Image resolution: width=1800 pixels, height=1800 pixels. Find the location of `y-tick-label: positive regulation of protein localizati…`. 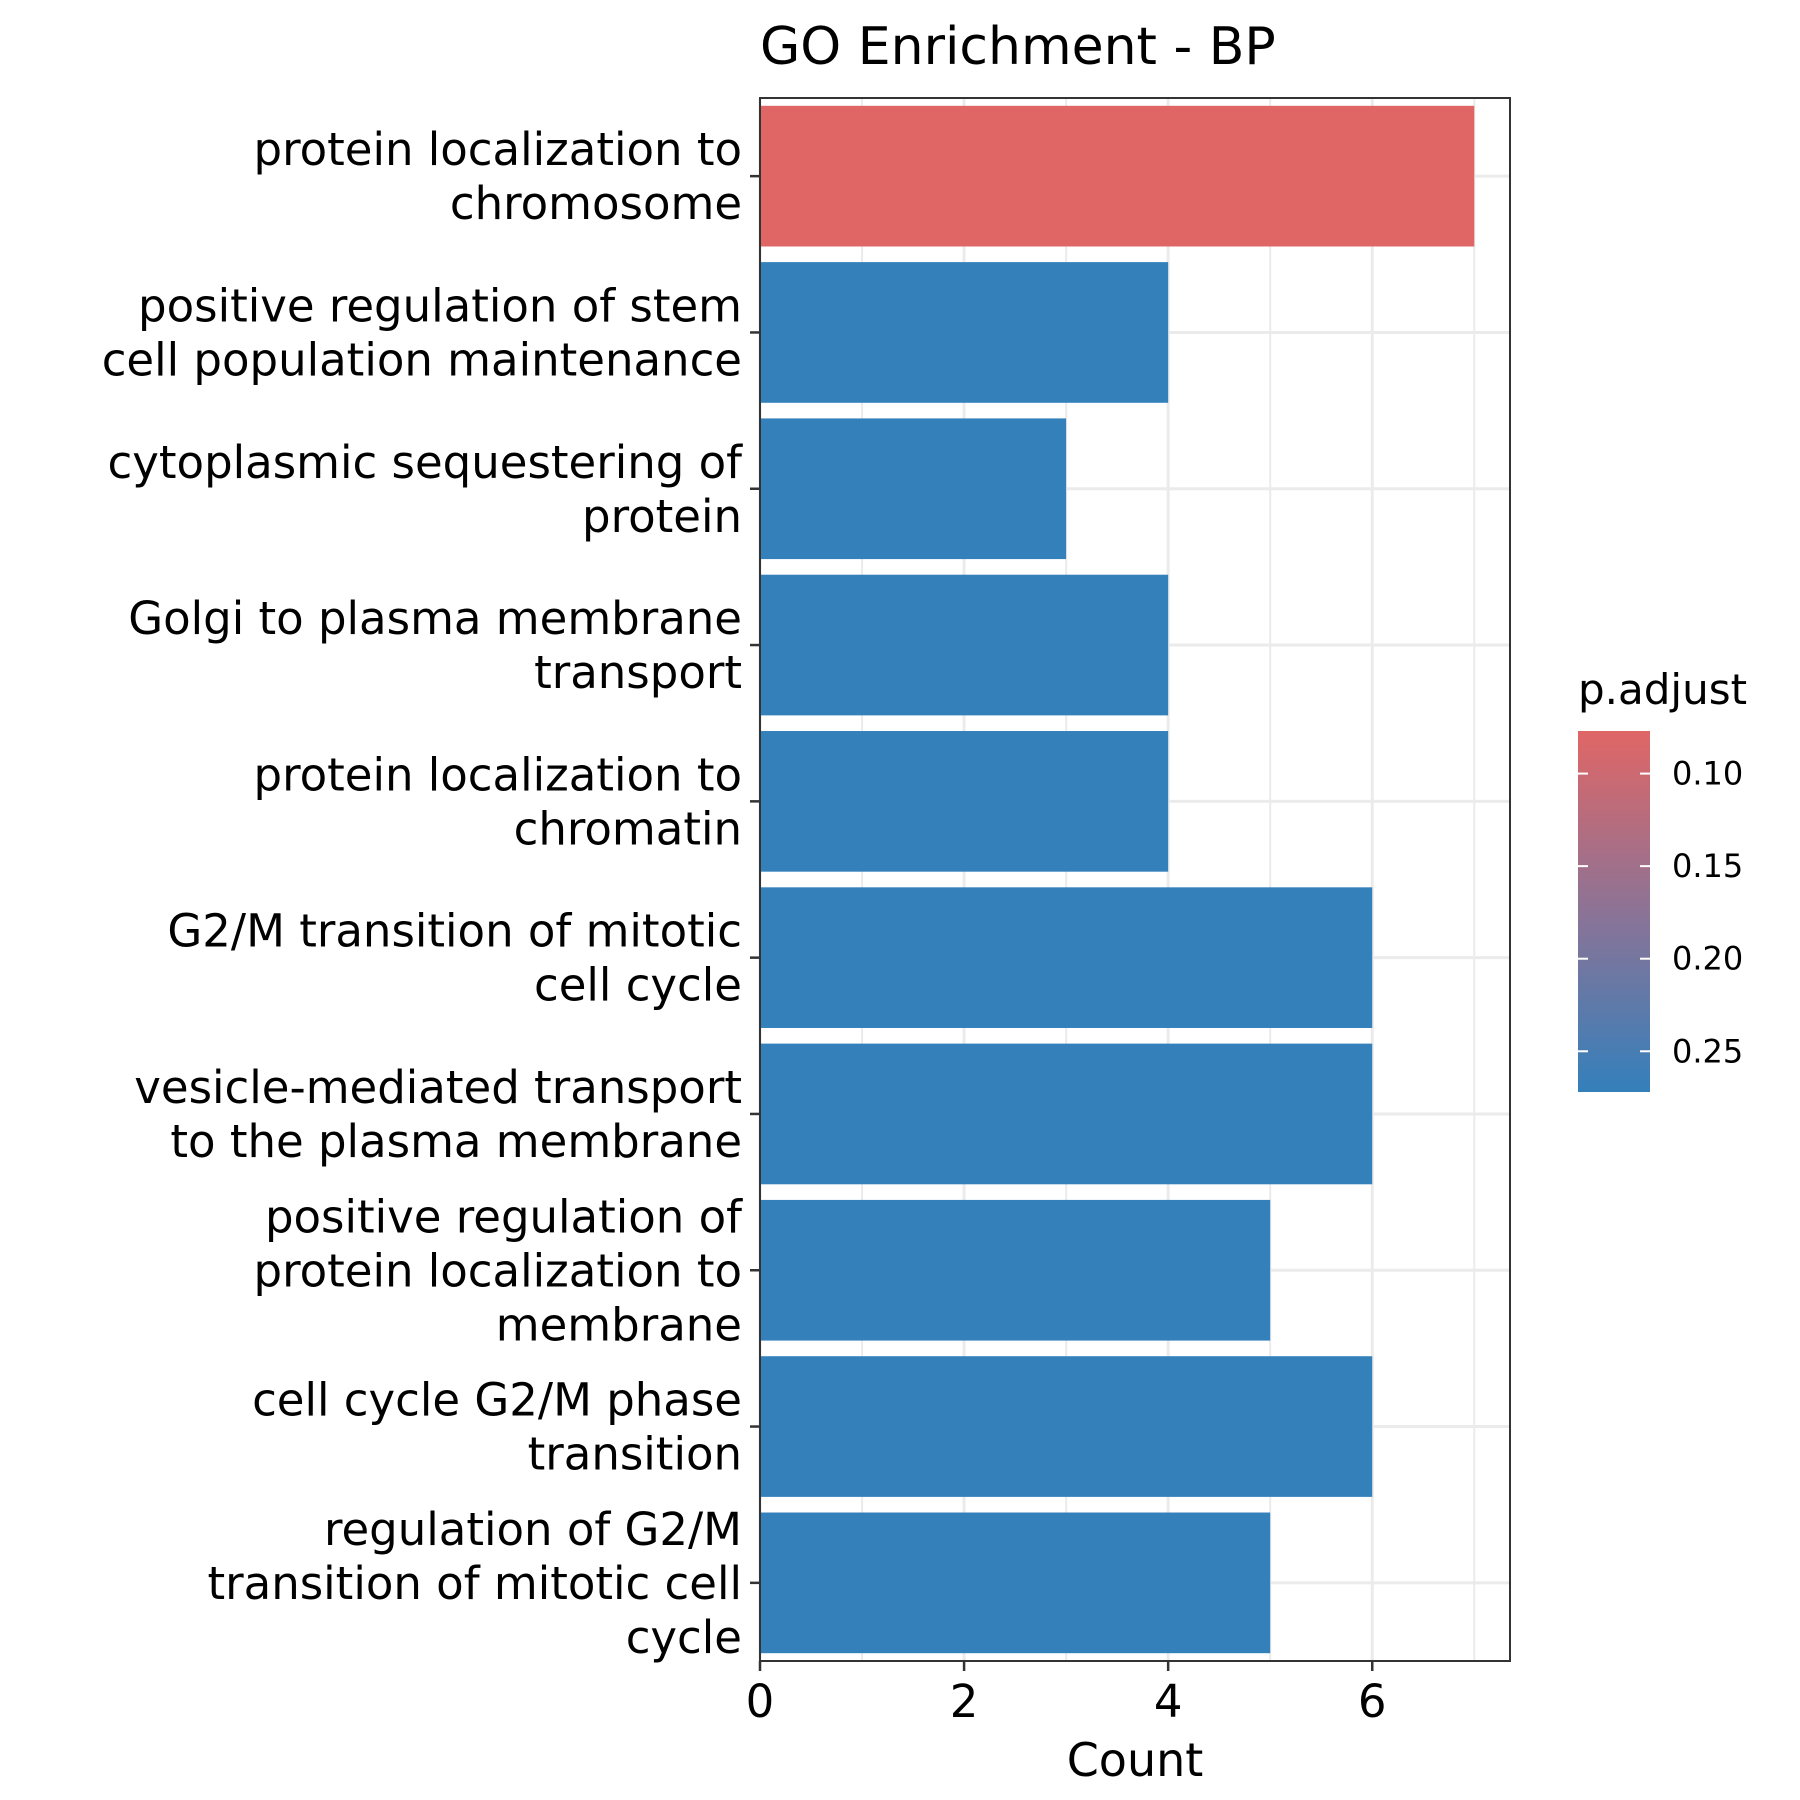

y-tick-label: positive regulation of protein localizati… is located at coordinates (499, 1270).